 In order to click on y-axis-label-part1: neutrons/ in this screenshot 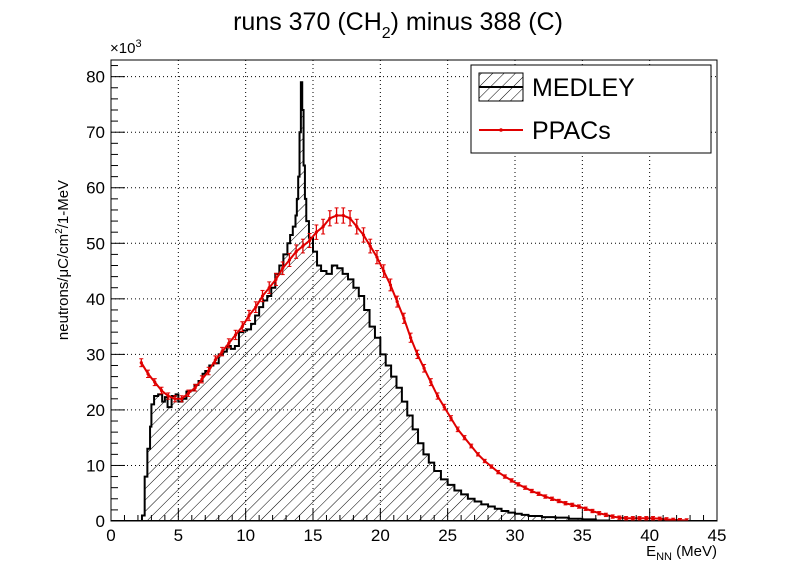, I will do `click(63, 308)`.